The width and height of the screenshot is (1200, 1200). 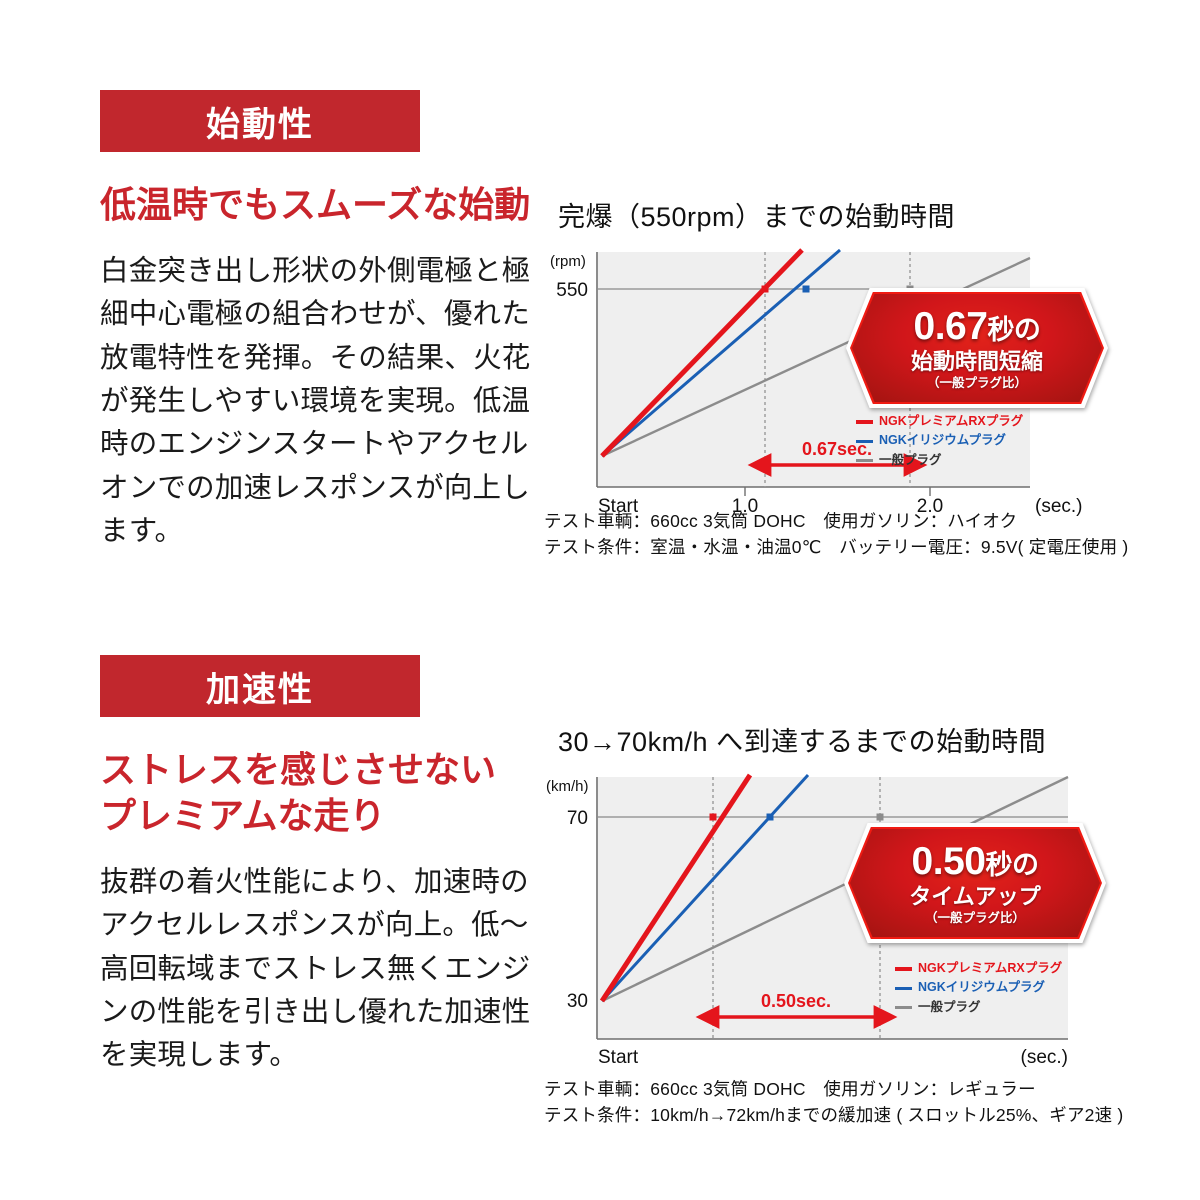 What do you see at coordinates (802, 742) in the screenshot?
I see `chart-title-acceleration: 30→70km/h へ到達するまでの始動時間` at bounding box center [802, 742].